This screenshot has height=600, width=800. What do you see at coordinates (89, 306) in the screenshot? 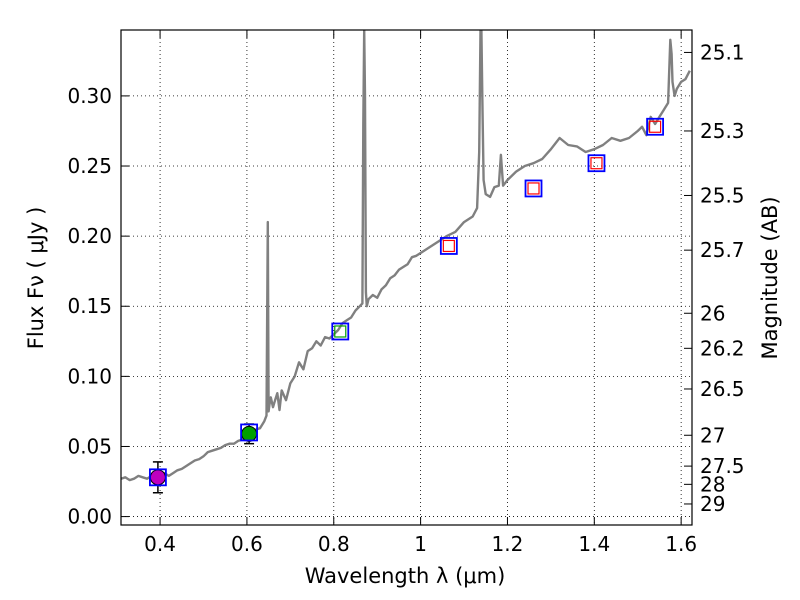
I see `y-tick-label: 0.15` at bounding box center [89, 306].